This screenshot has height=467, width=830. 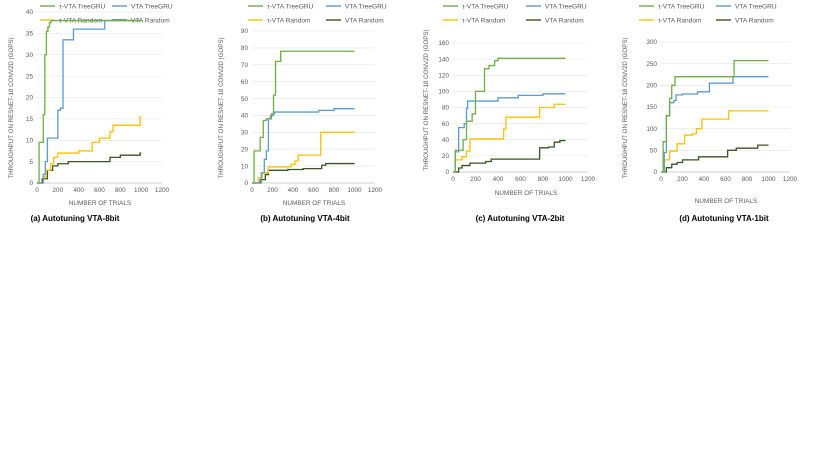 I want to click on chart-title: (d) Autotuning VTA-1bit, so click(x=724, y=218).